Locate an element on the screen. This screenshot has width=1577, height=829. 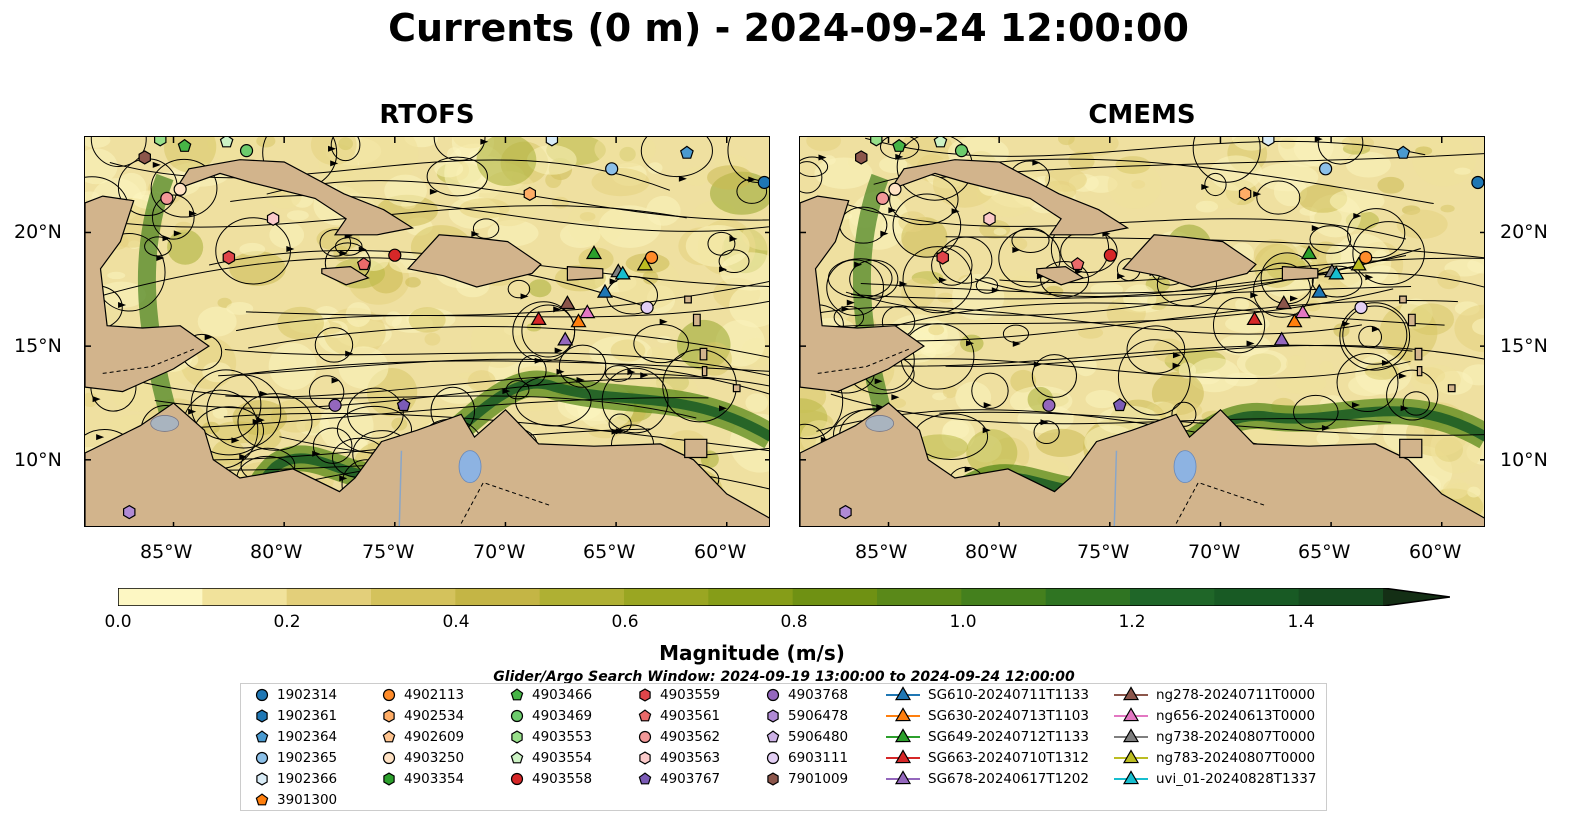
colorbar-tick-7: 1.4 is located at coordinates (1301, 622).